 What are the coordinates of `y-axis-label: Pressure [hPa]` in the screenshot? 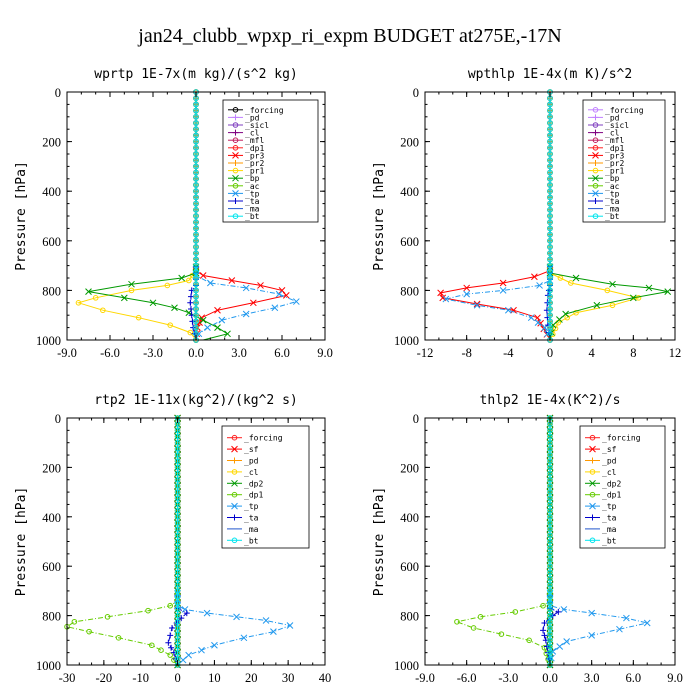 It's located at (21, 216).